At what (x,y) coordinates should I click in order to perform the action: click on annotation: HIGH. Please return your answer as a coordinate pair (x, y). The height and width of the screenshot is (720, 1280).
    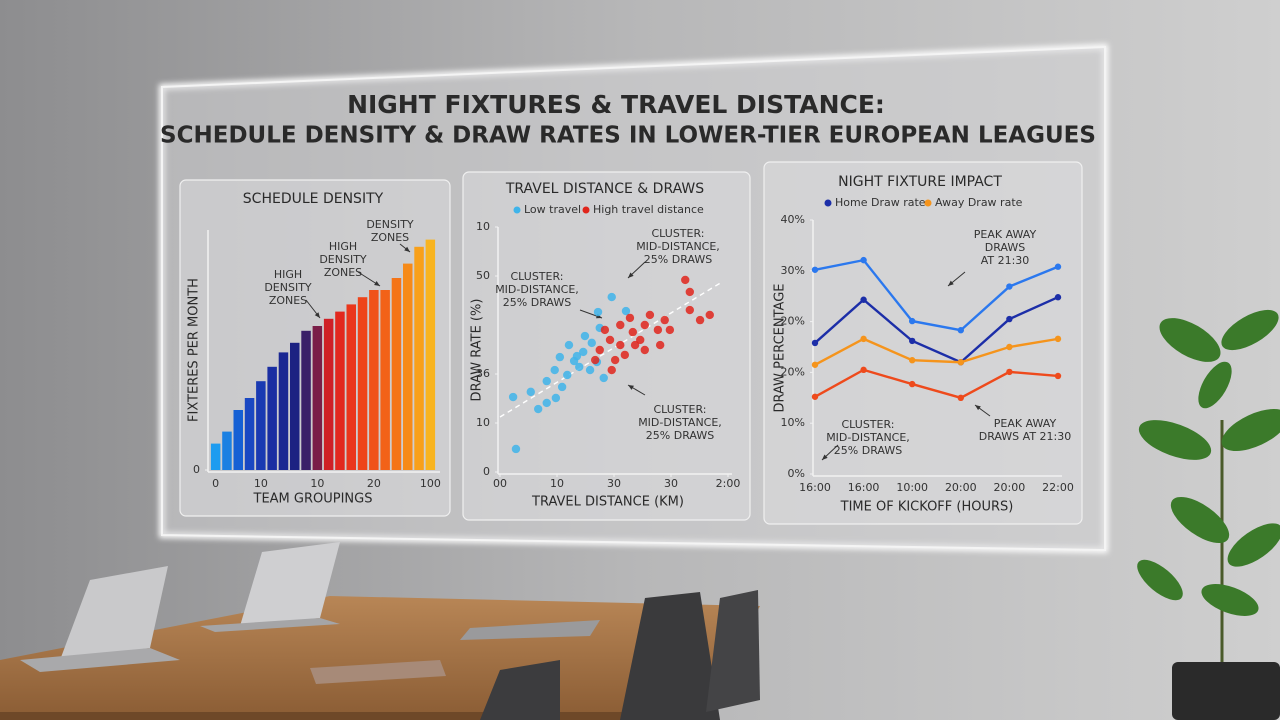
    Looking at the image, I should click on (288, 274).